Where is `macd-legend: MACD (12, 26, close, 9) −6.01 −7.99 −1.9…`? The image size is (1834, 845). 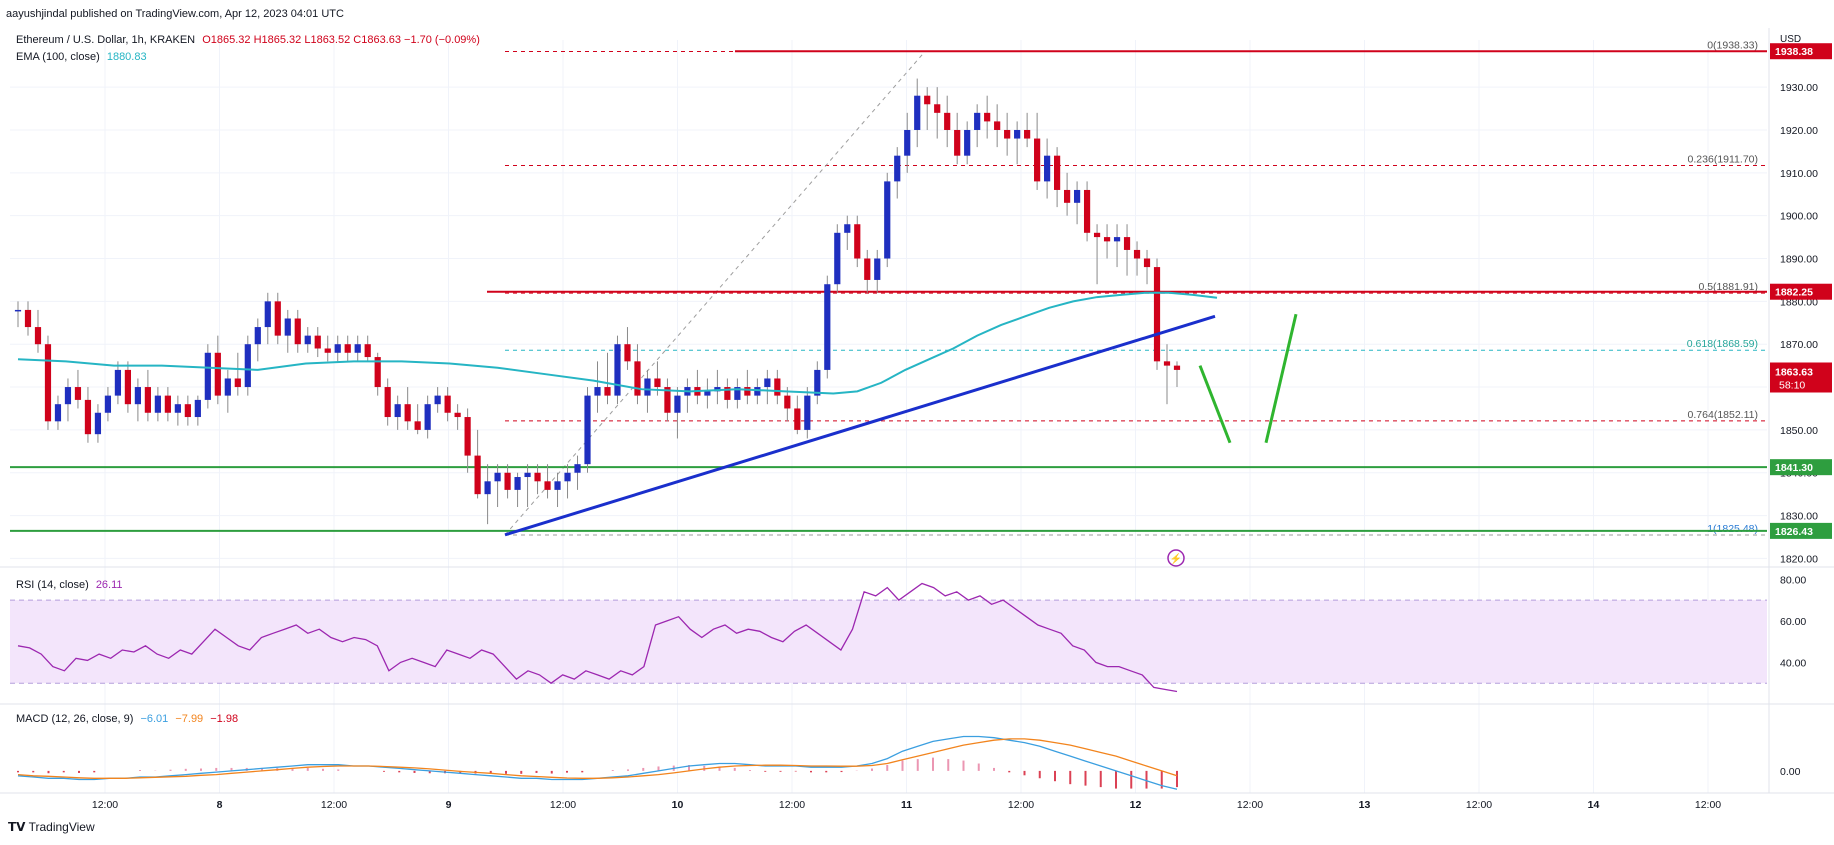 macd-legend: MACD (12, 26, close, 9) −6.01 −7.99 −1.9… is located at coordinates (127, 719).